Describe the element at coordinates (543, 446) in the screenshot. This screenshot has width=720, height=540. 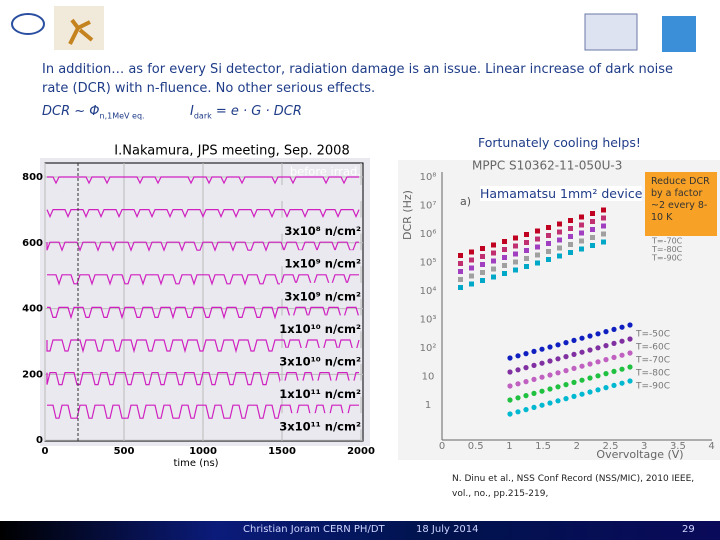
I see `x-tick-label: 1.5` at that location.